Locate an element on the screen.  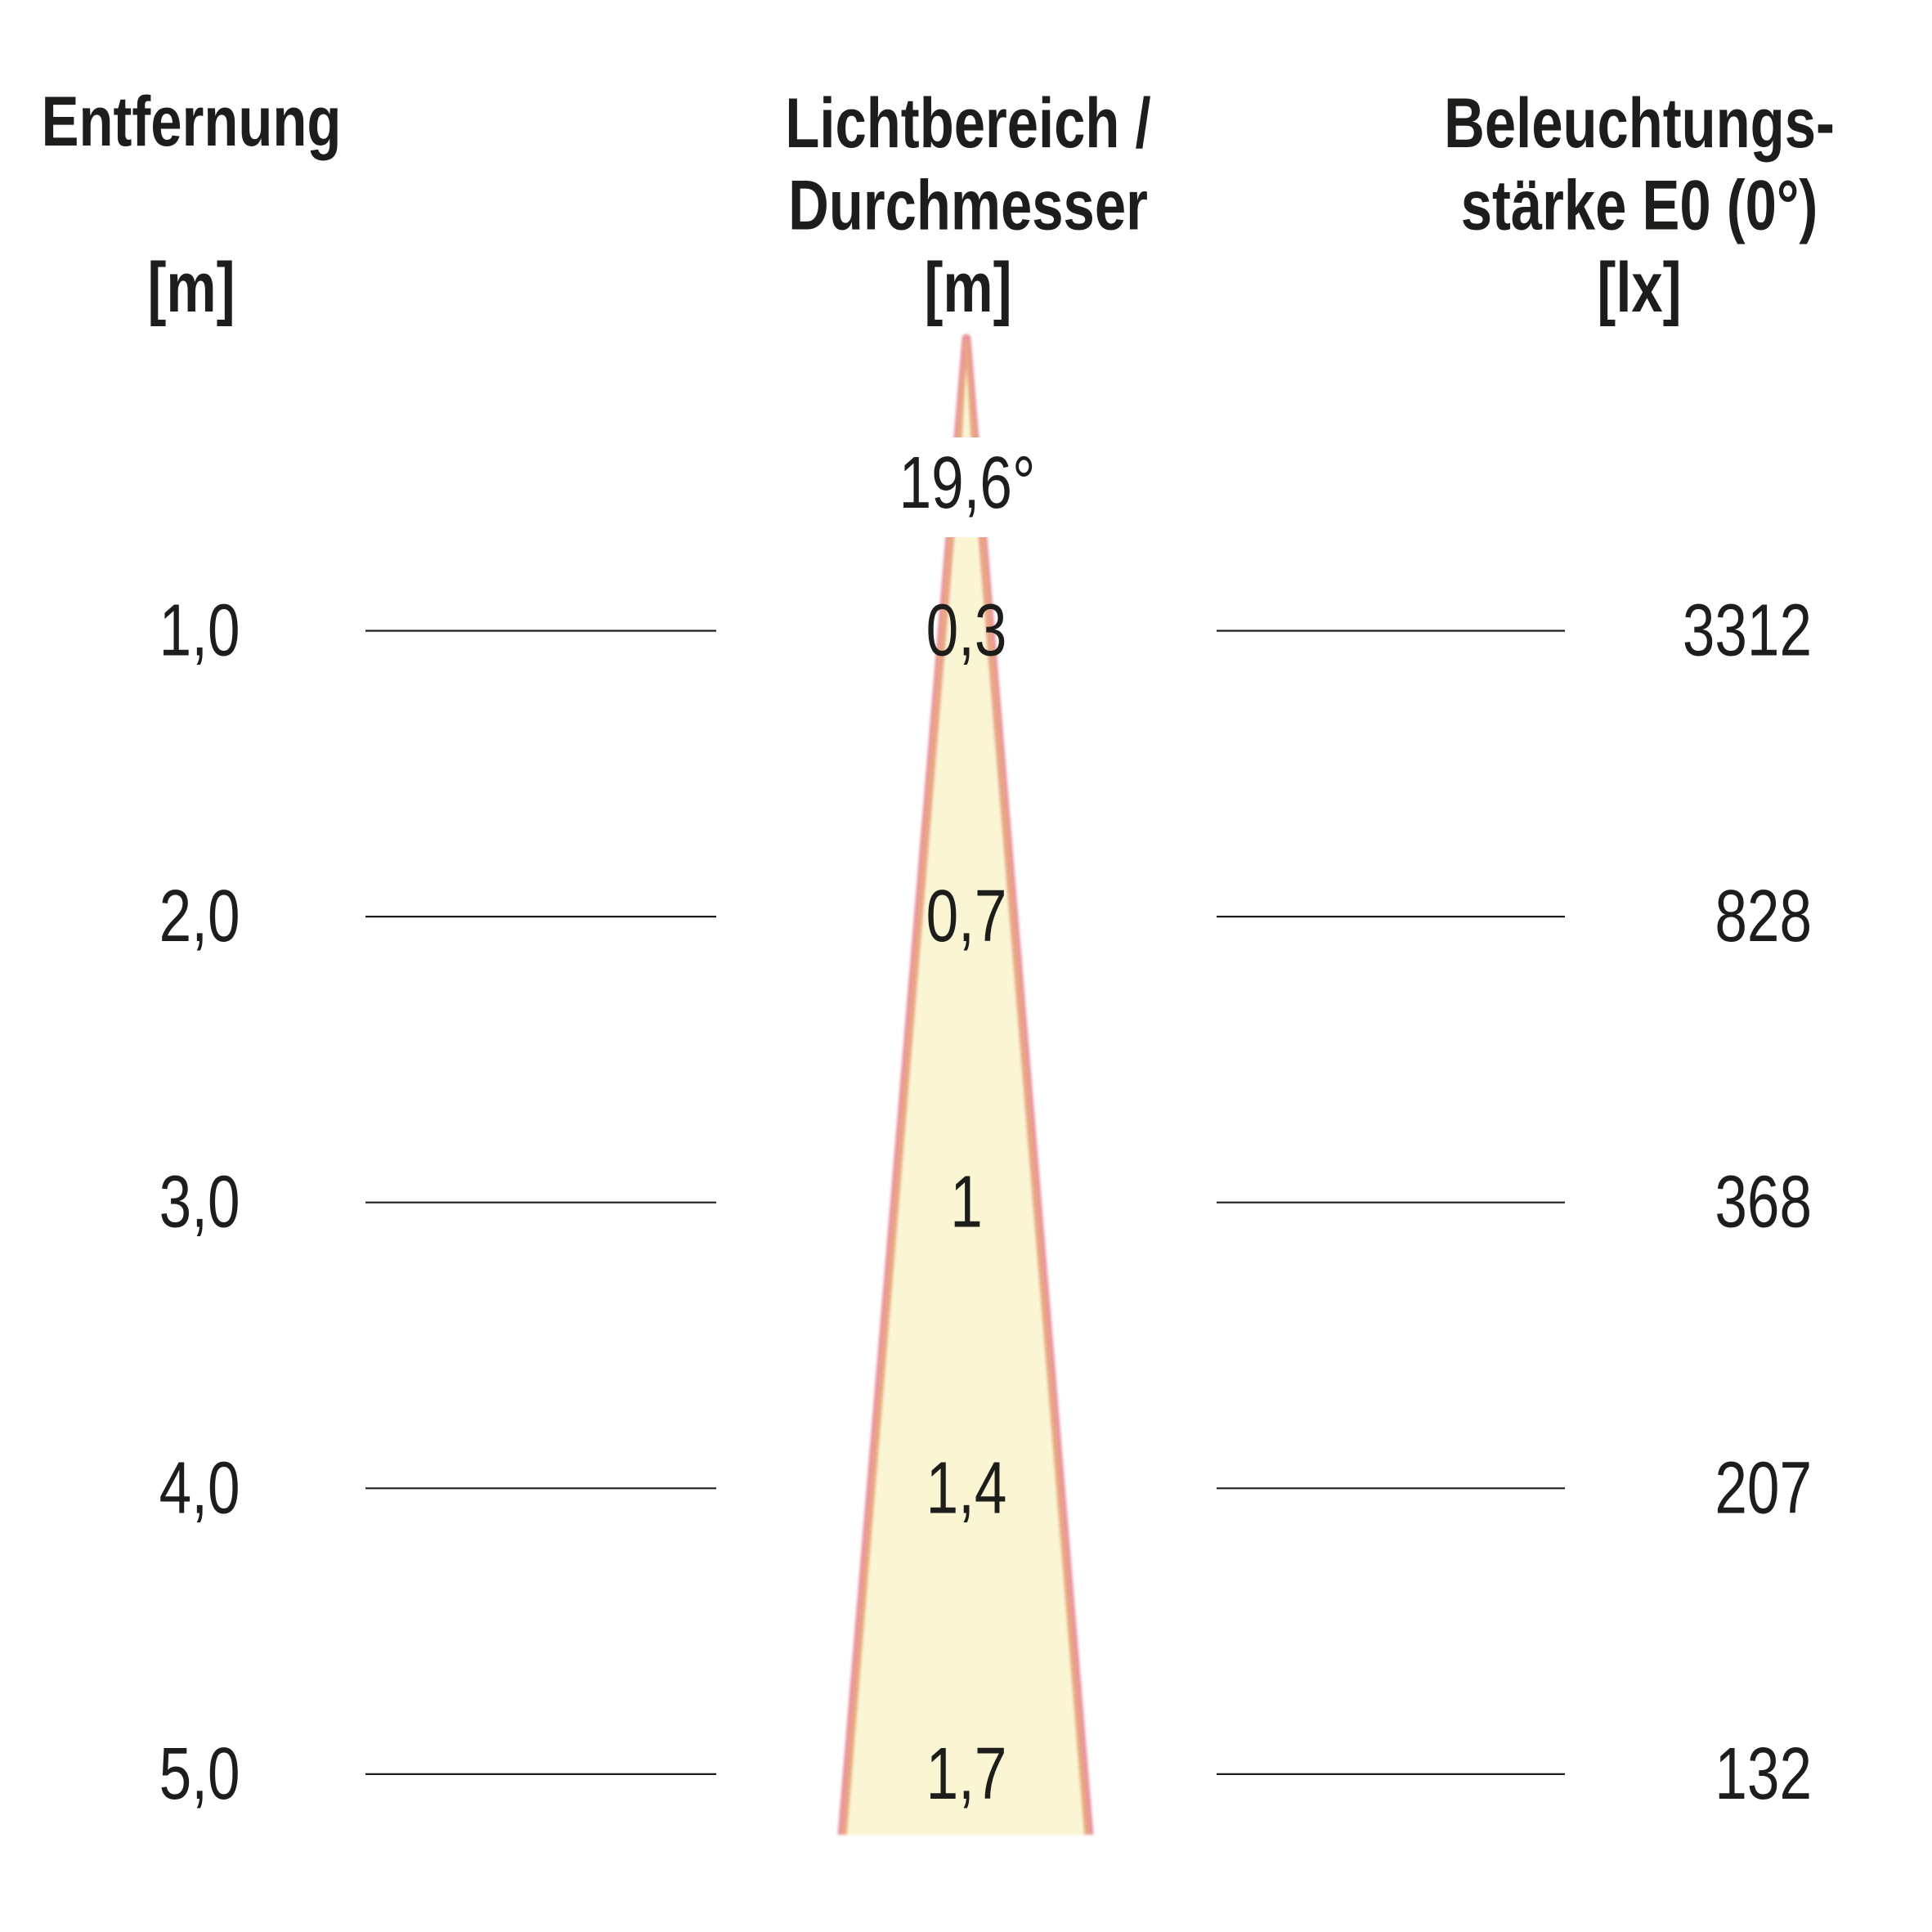
svg-text: 1,4 is located at coordinates (966, 1488).